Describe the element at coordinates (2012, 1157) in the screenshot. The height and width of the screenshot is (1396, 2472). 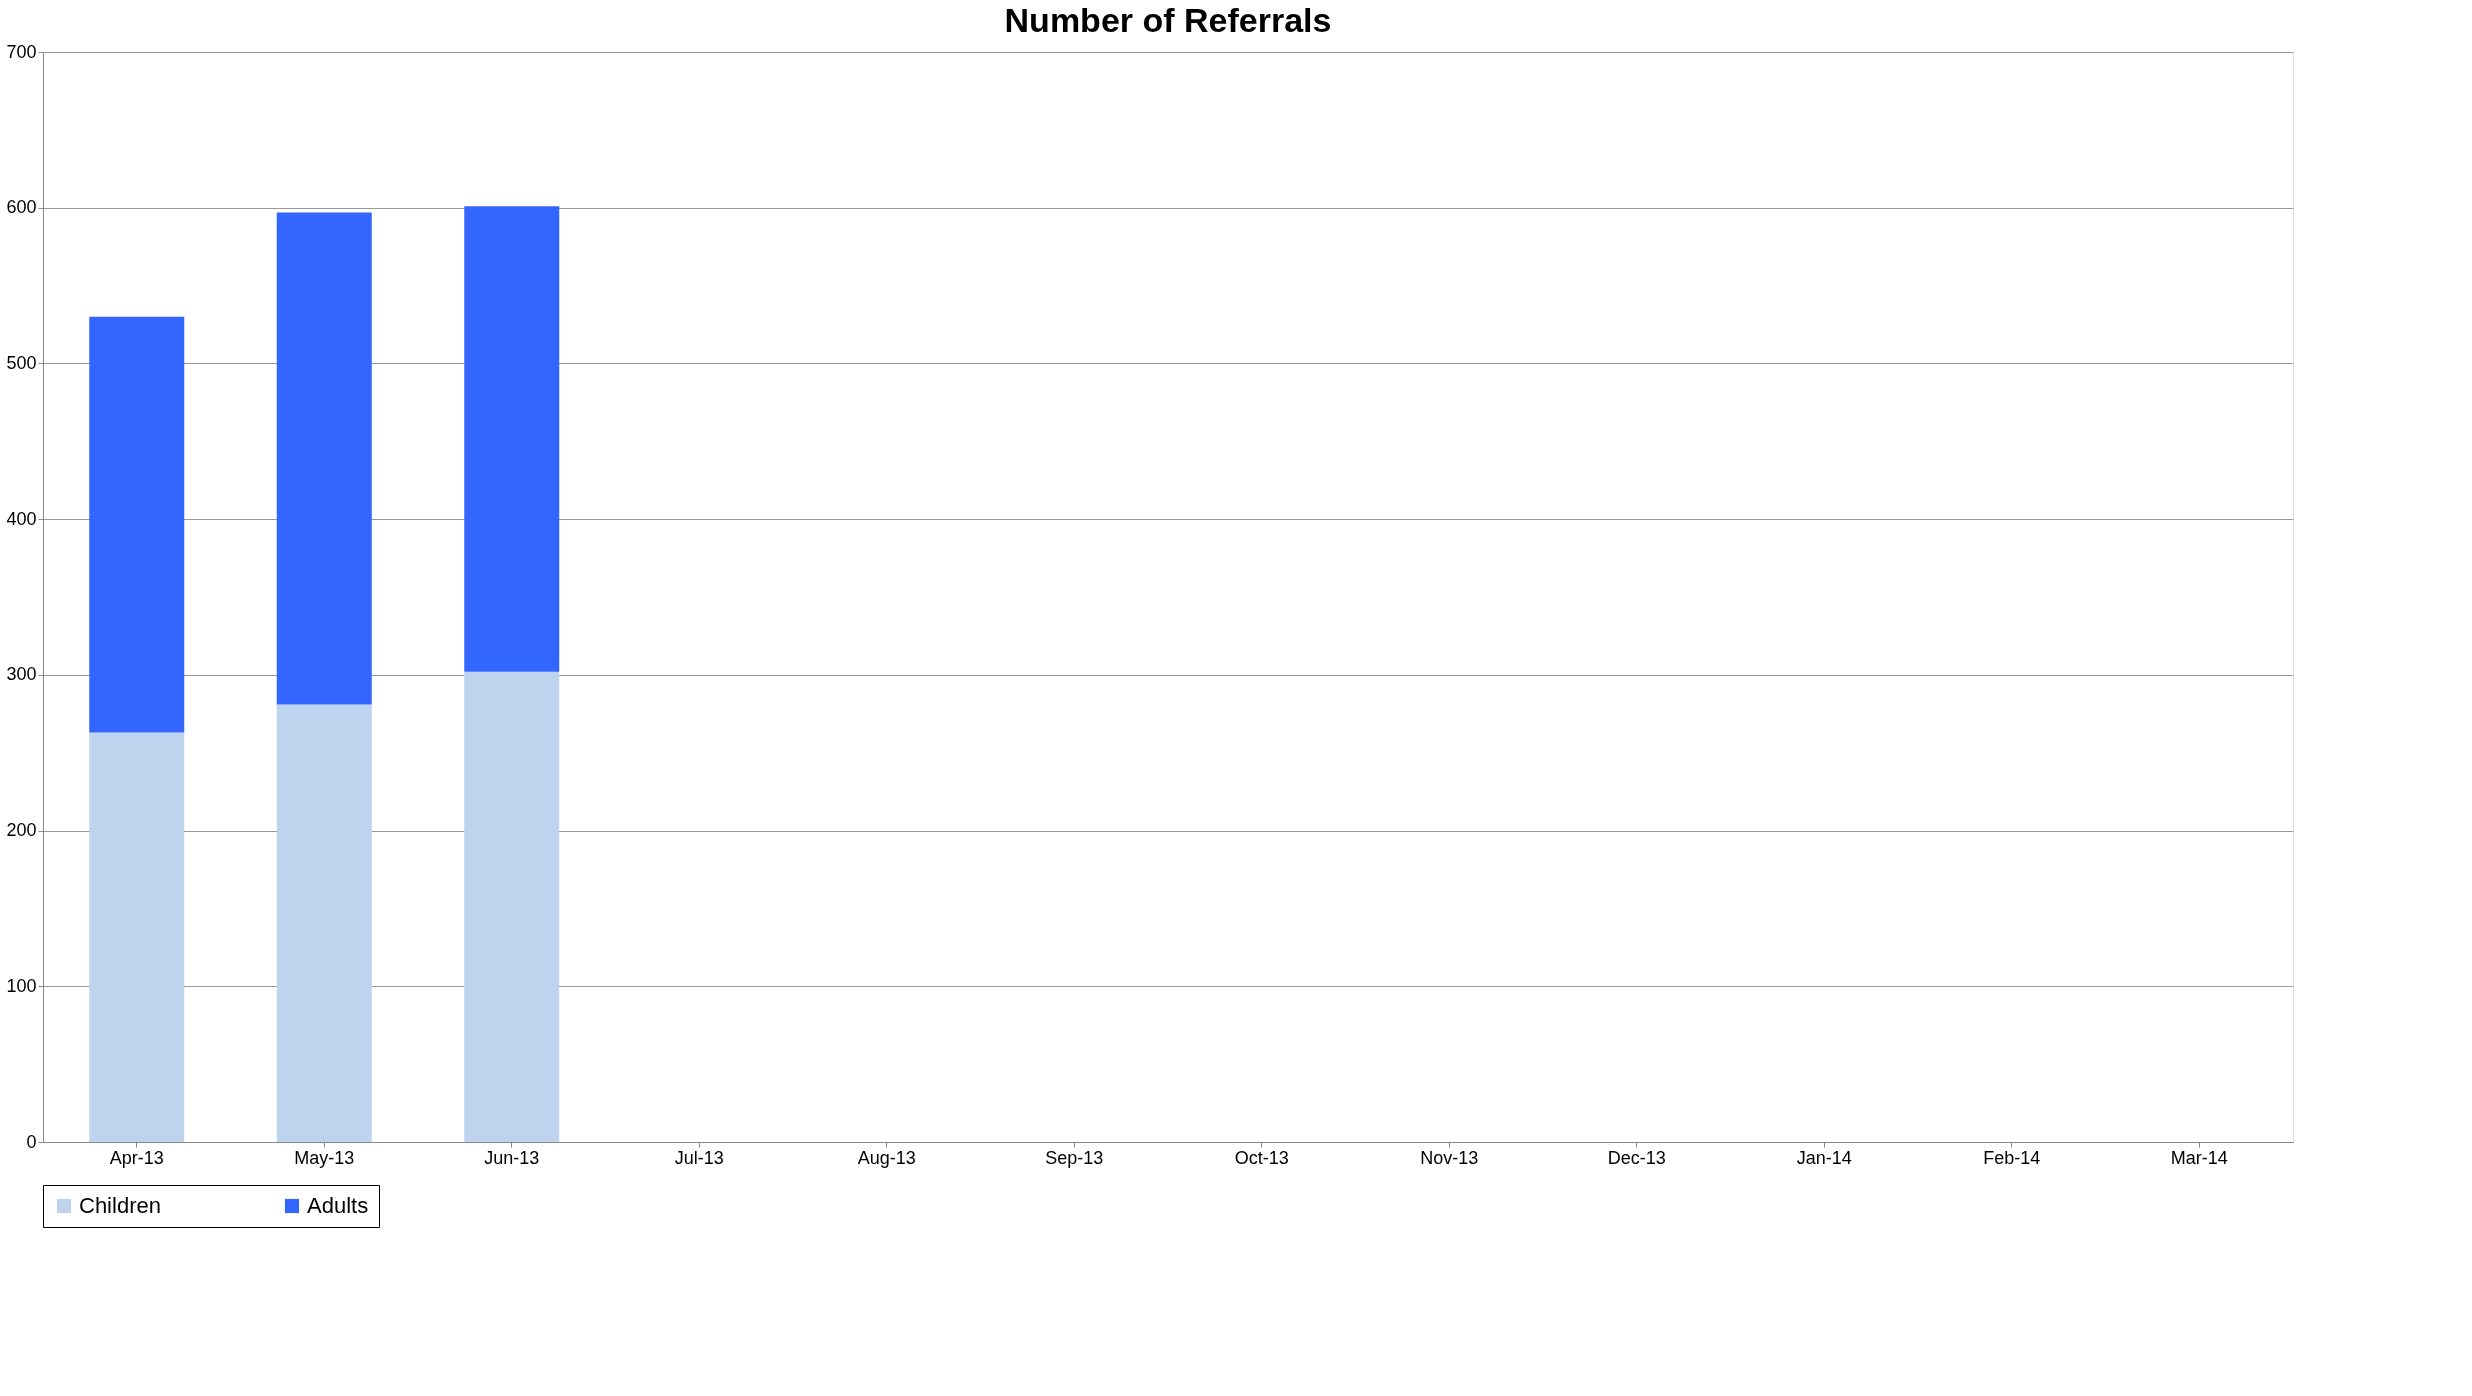
I see `x-tick-label: Feb-14` at that location.